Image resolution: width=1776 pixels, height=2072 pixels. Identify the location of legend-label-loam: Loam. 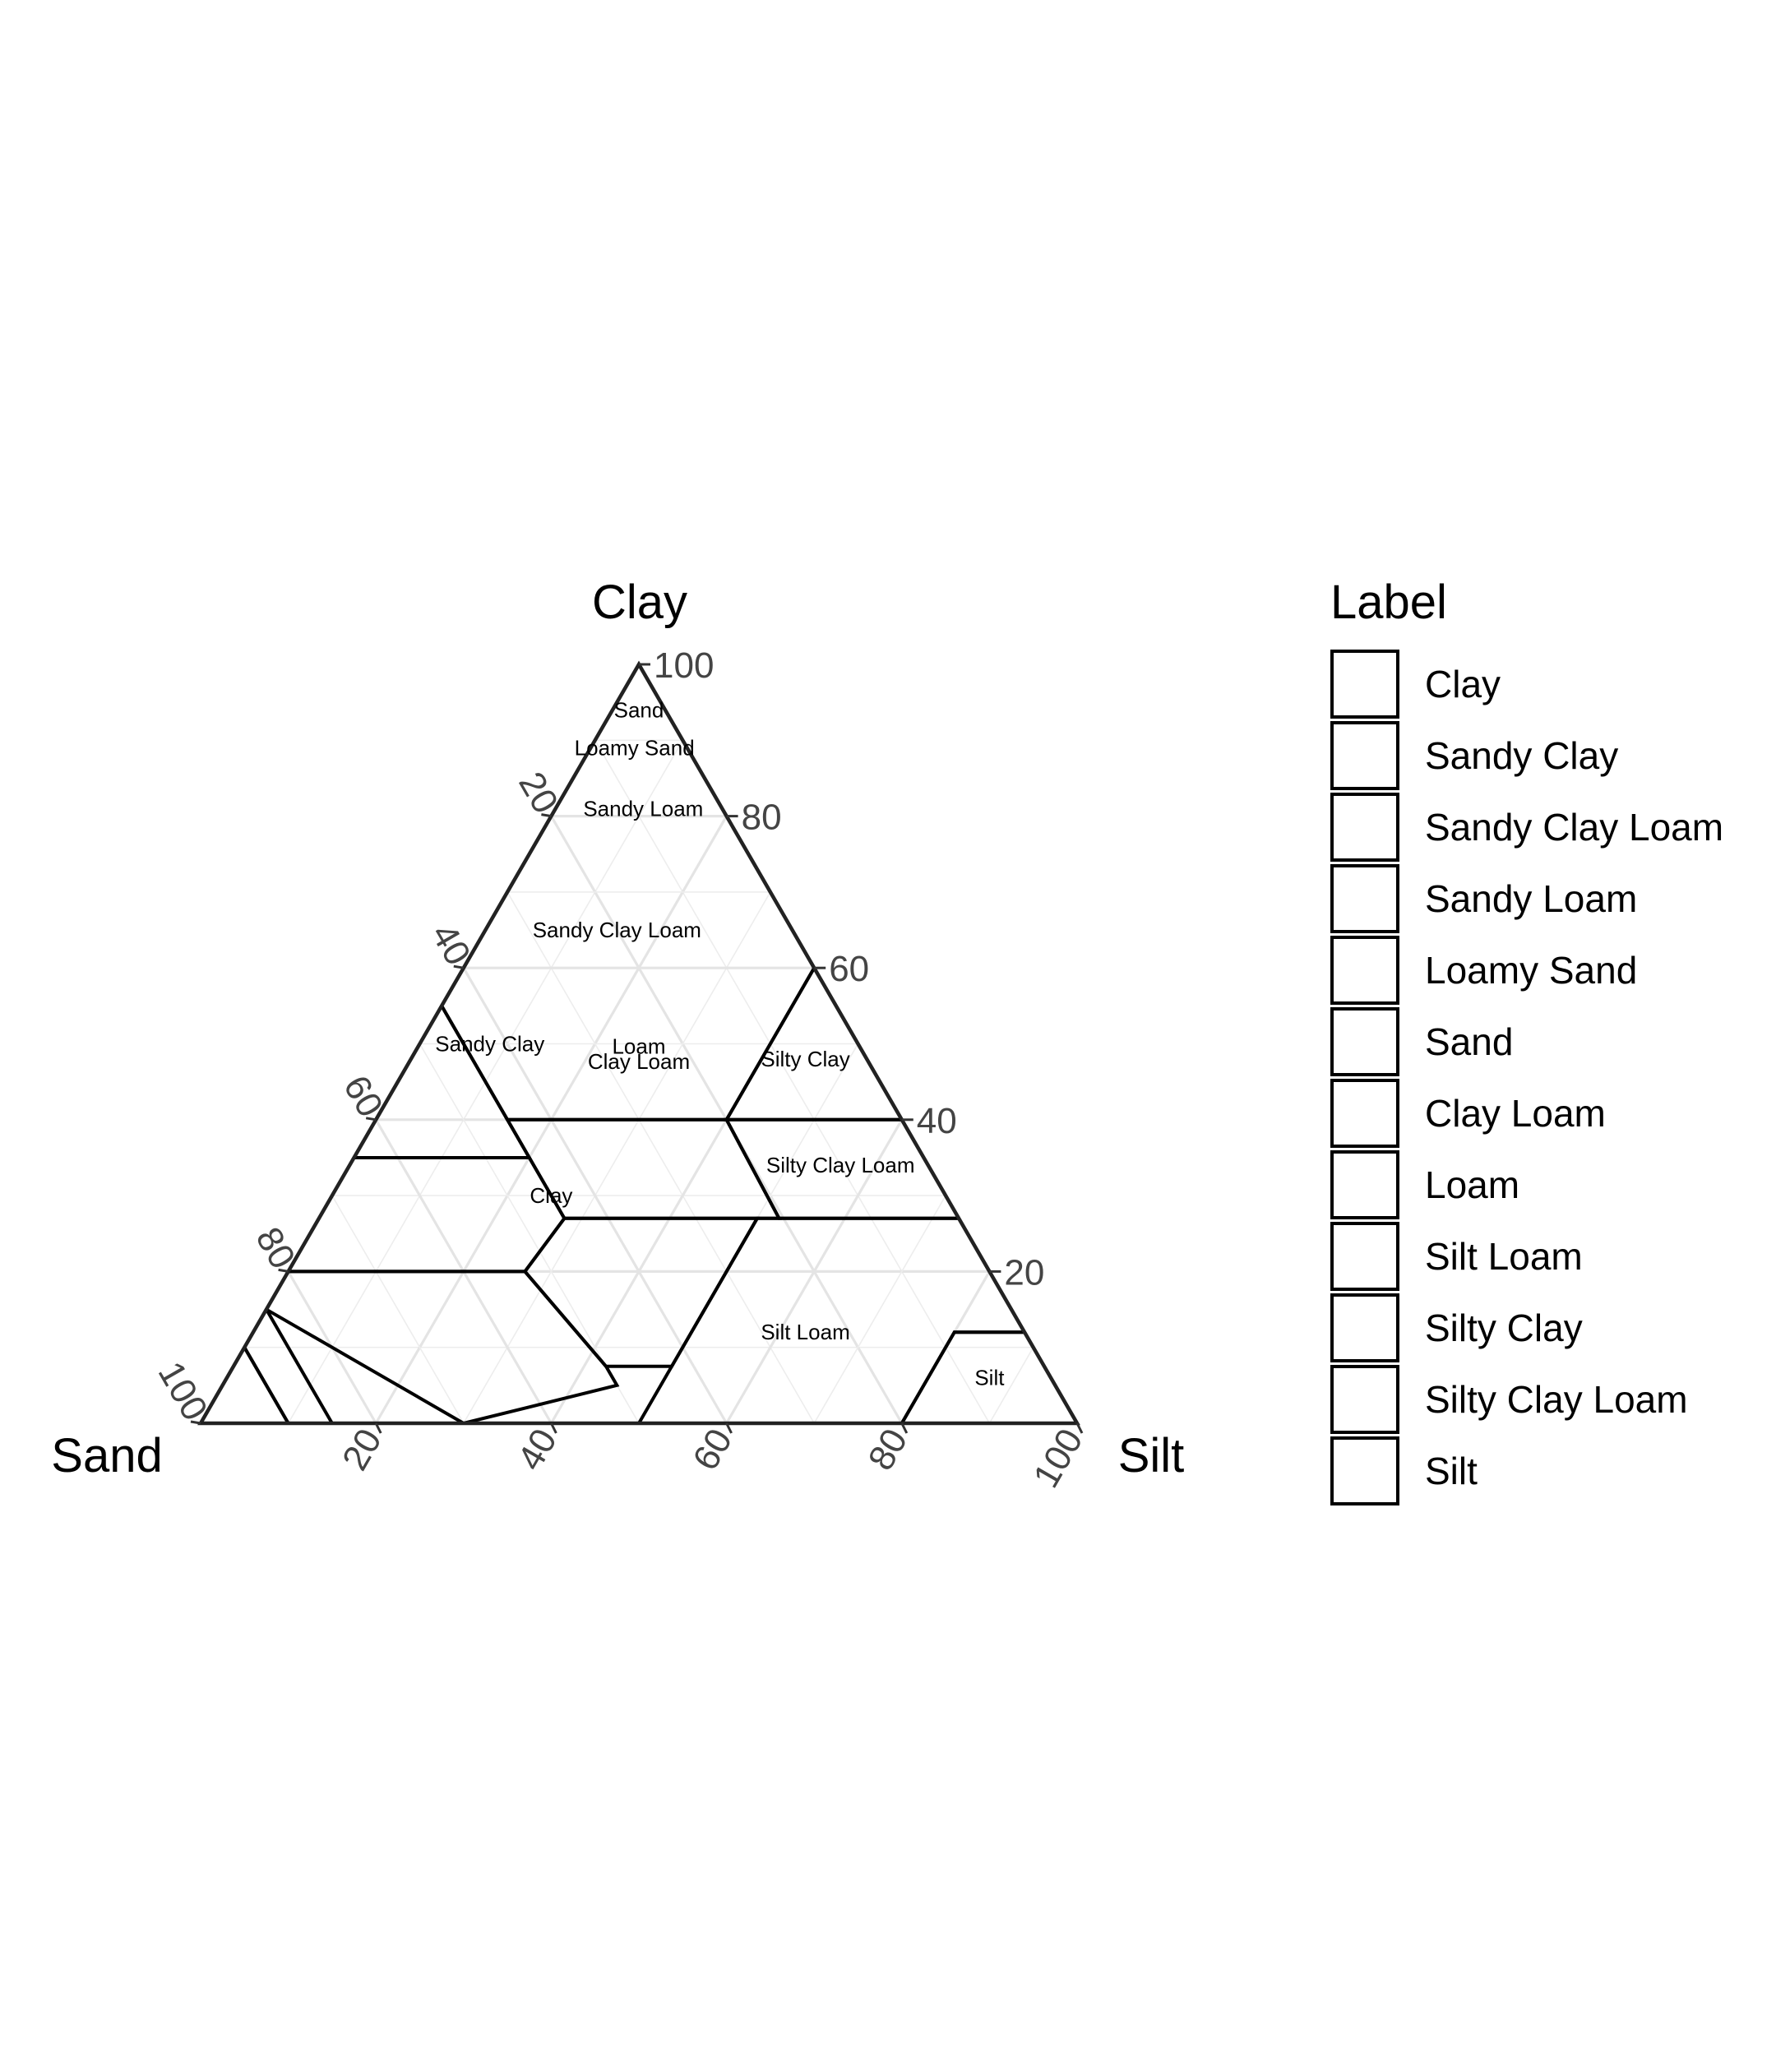
(1472, 1184).